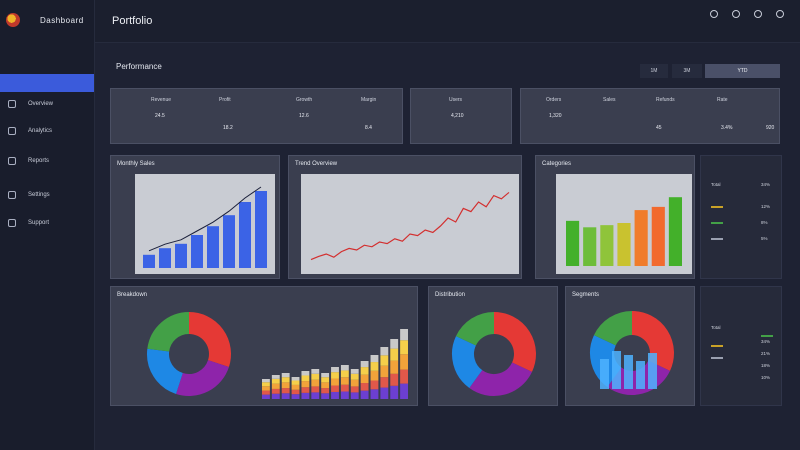 The image size is (800, 450). Describe the element at coordinates (630, 346) in the screenshot. I see `segments-panel: Segments` at that location.